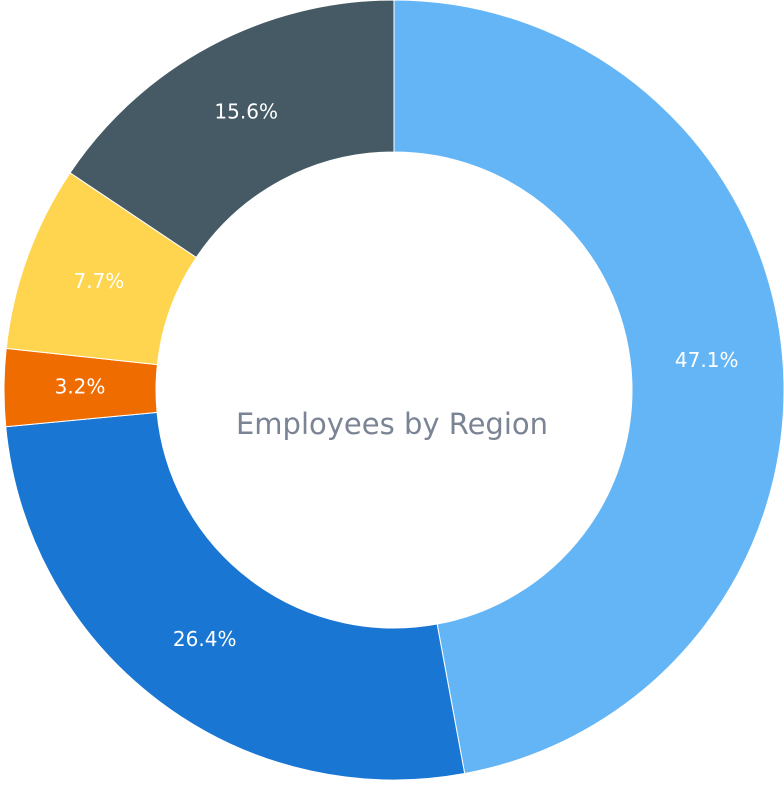 This screenshot has height=791, width=784. Describe the element at coordinates (98, 281) in the screenshot. I see `donut-slice-label-3: 7.7%` at that location.